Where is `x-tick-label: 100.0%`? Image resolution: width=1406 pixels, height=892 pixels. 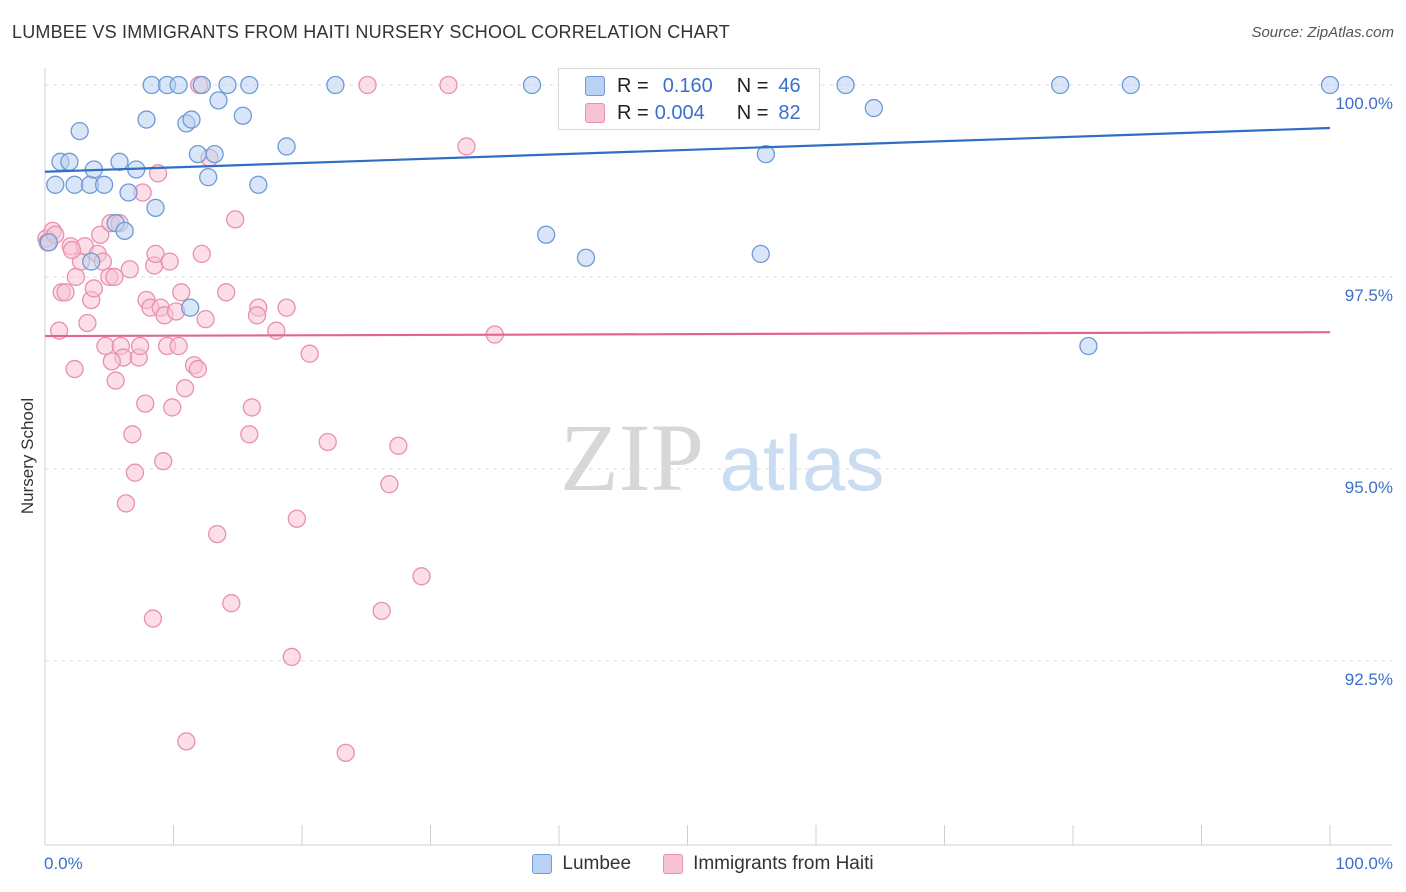
x-tick-label: 100.0% is located at coordinates (1364, 863).